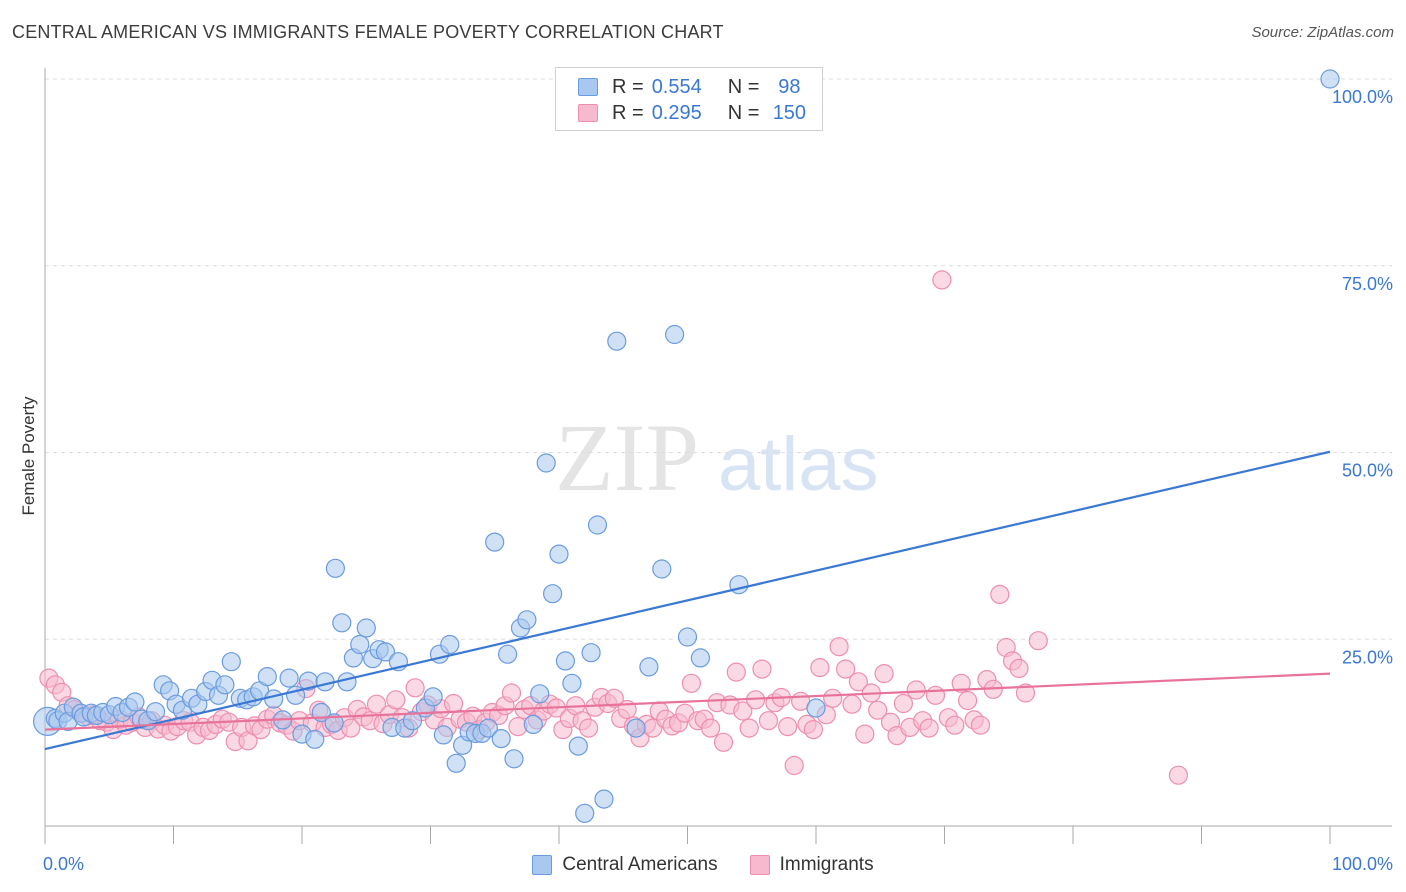  I want to click on legend-row-immigrants: R = 0.295 N = 150, so click(693, 113).